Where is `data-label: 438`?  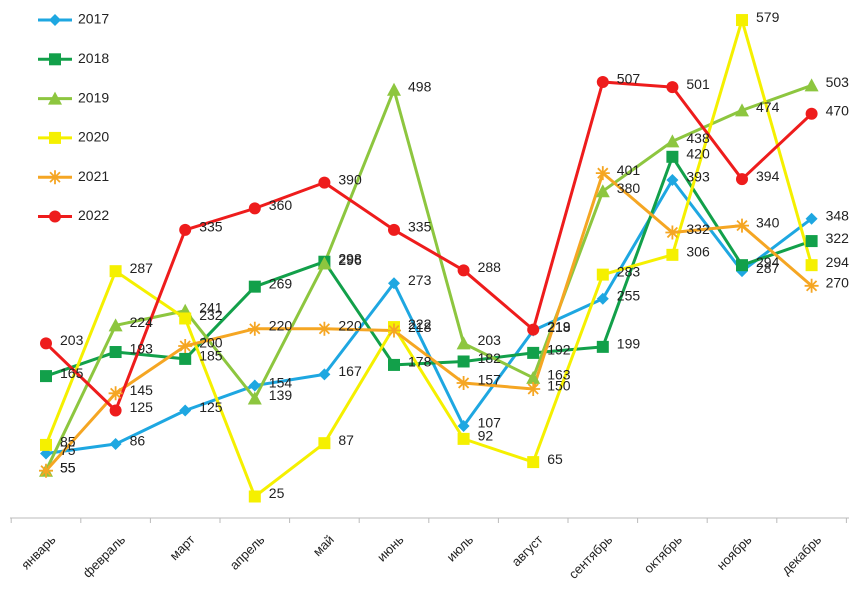 data-label: 438 is located at coordinates (698, 138).